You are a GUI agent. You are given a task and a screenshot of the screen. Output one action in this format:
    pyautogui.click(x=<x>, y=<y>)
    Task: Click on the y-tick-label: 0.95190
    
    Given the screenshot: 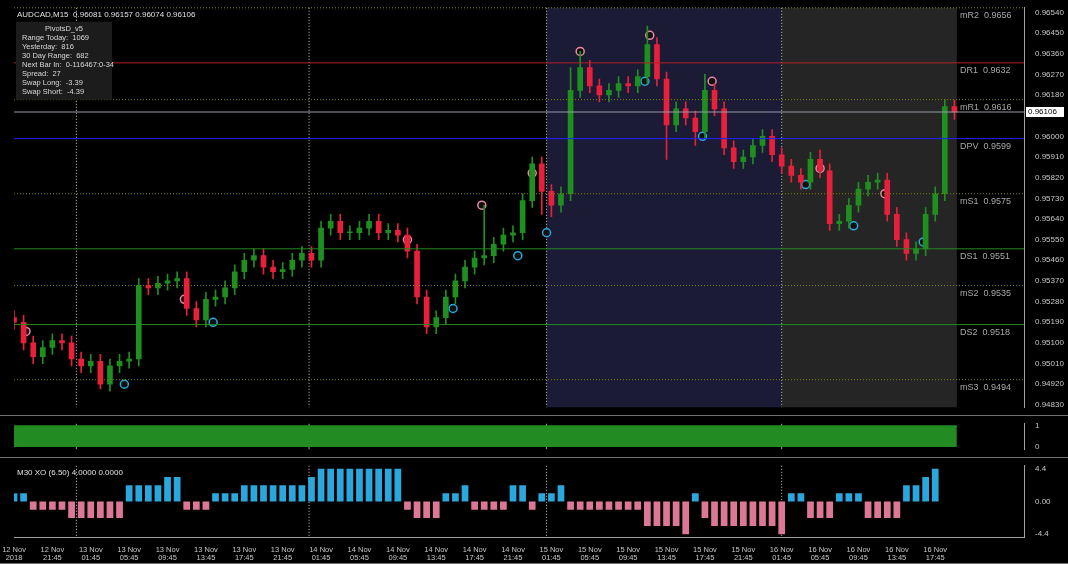 What is the action you would take?
    pyautogui.click(x=1050, y=322)
    